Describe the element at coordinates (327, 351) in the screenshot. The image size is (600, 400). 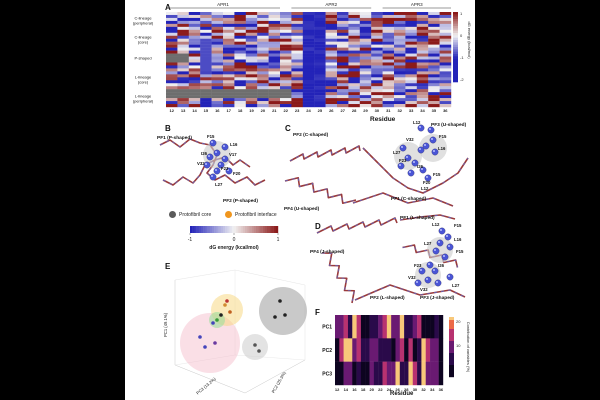
I see `pc-row-label: PC2` at that location.